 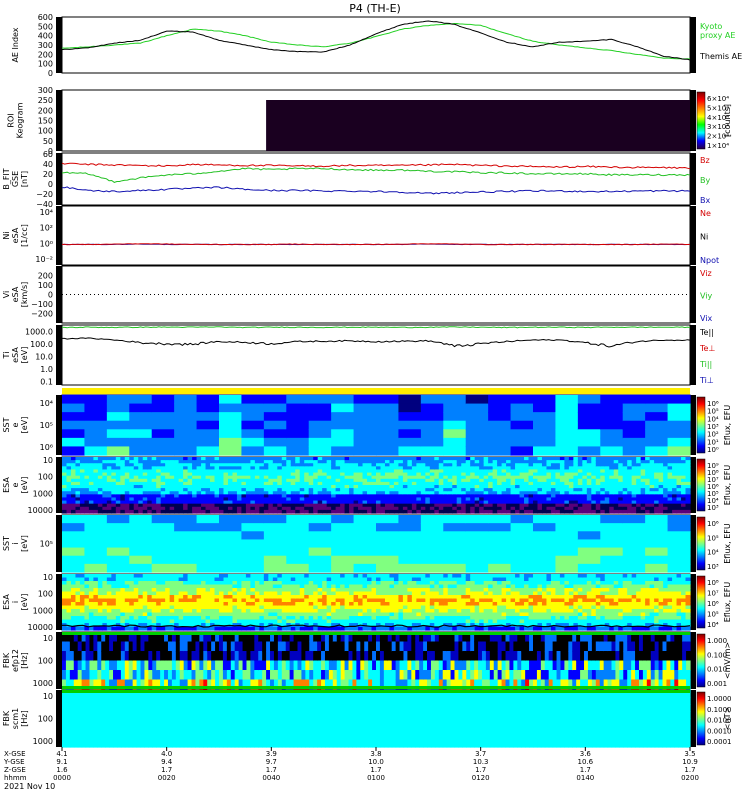 What do you see at coordinates (15, 179) in the screenshot?
I see `bfield-ylabel-line: GSE` at bounding box center [15, 179].